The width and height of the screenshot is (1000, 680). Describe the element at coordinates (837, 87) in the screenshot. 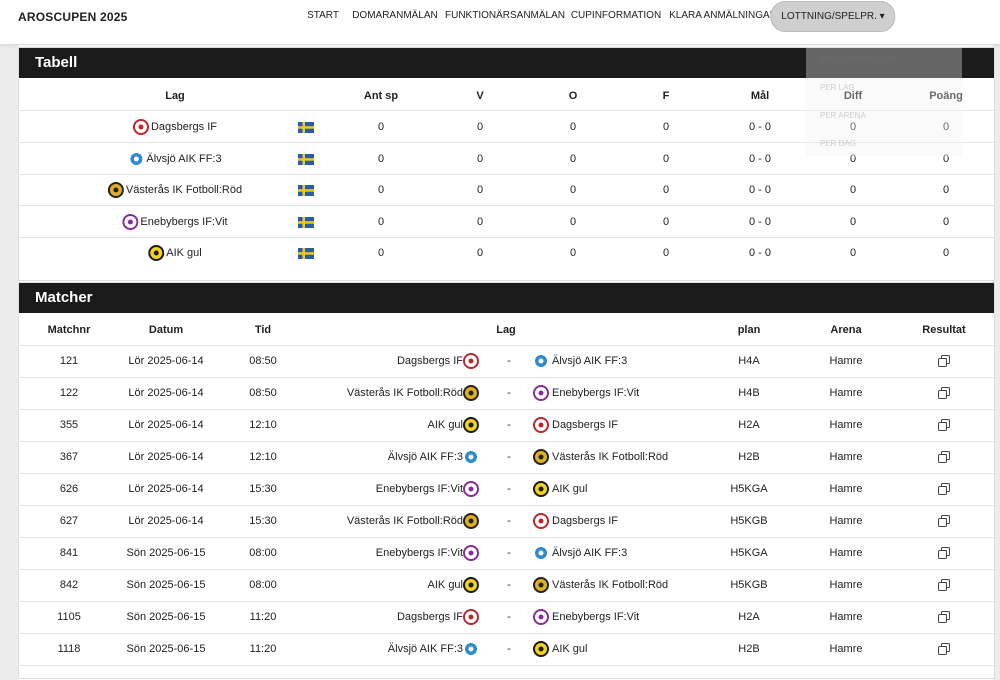

I see `dropdown-item: PER LAG` at that location.